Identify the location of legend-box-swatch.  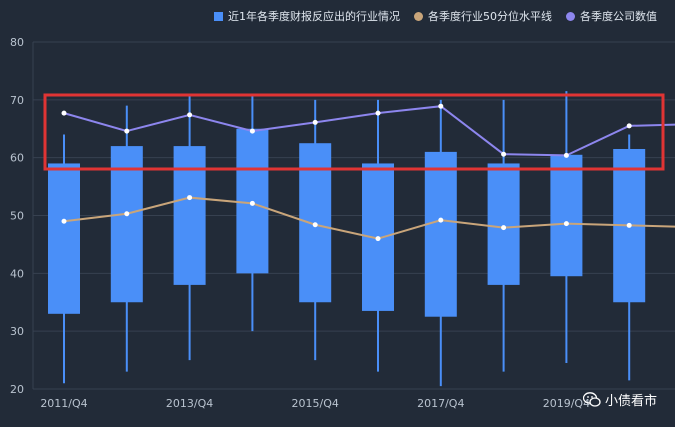
(218, 16).